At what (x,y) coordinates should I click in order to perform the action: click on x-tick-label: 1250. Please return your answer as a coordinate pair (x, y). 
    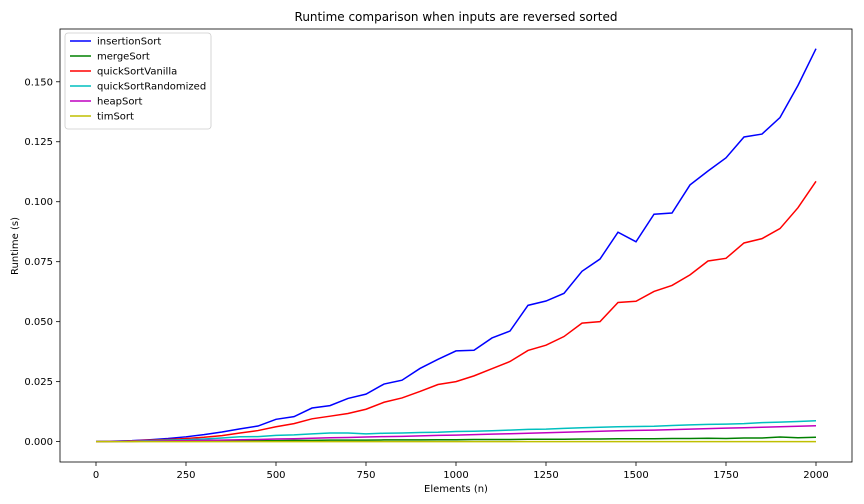
    Looking at the image, I should click on (545, 475).